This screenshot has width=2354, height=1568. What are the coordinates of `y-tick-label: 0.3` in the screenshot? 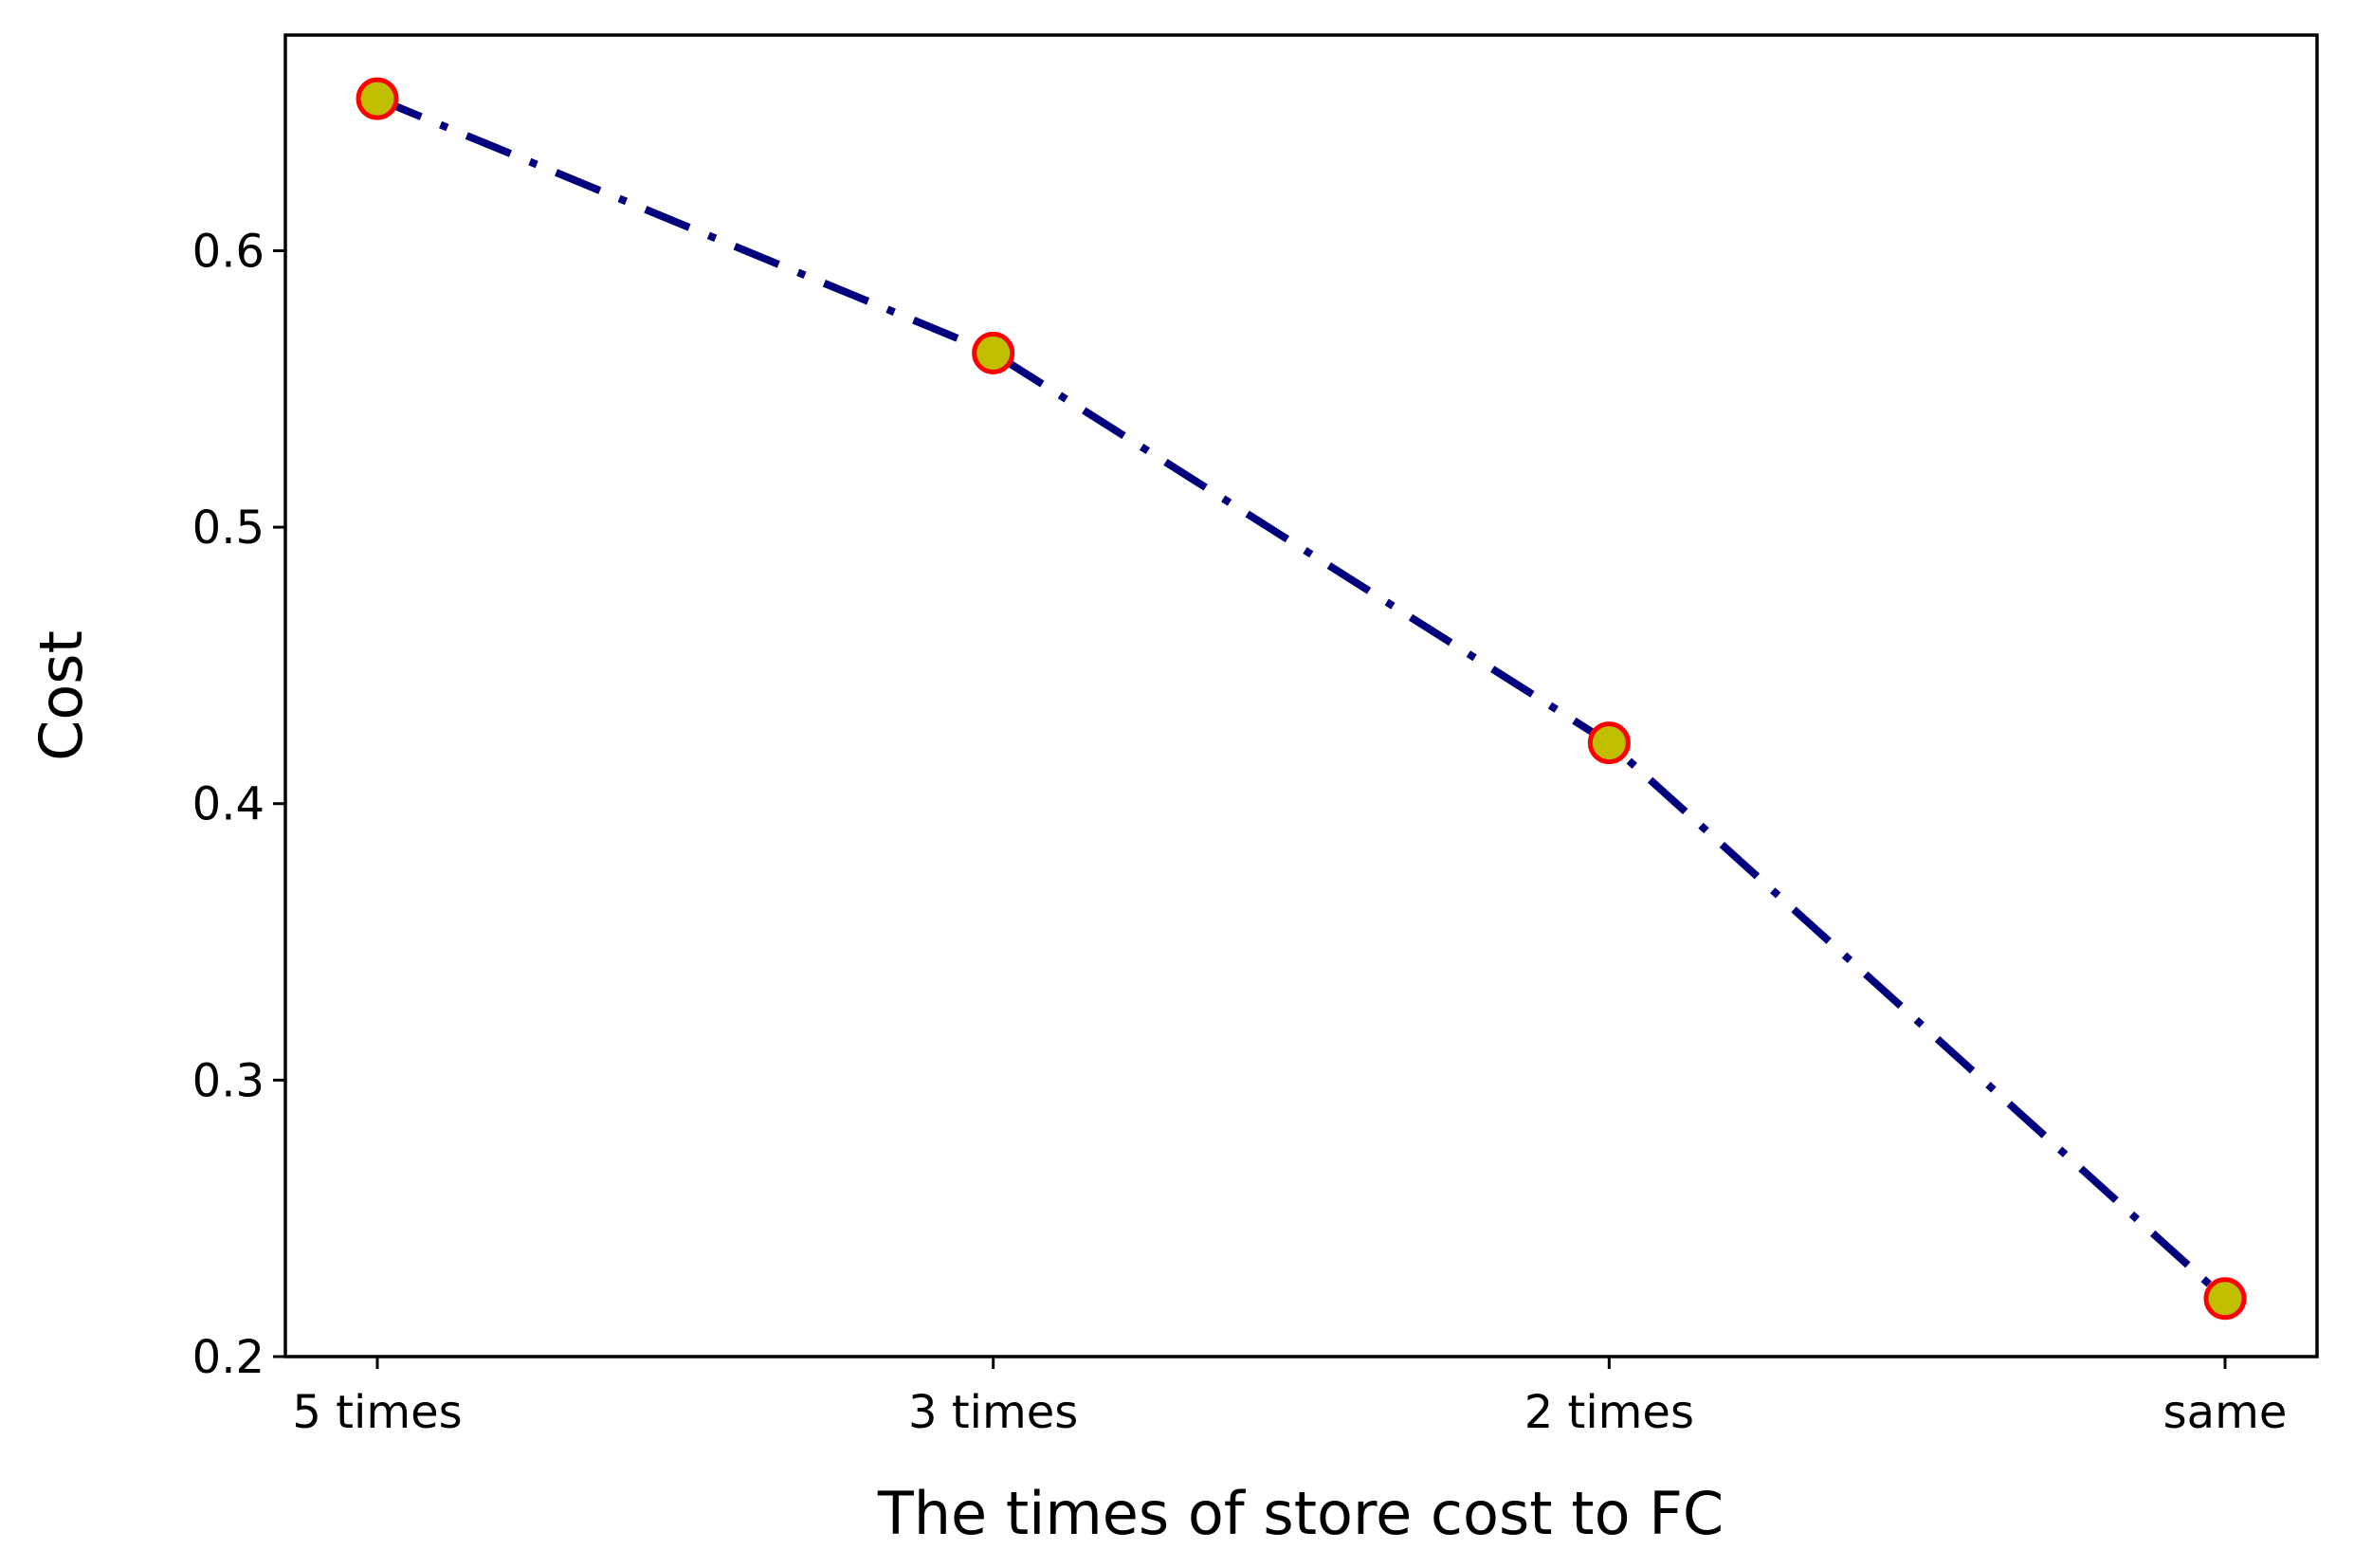 It's located at (229, 1080).